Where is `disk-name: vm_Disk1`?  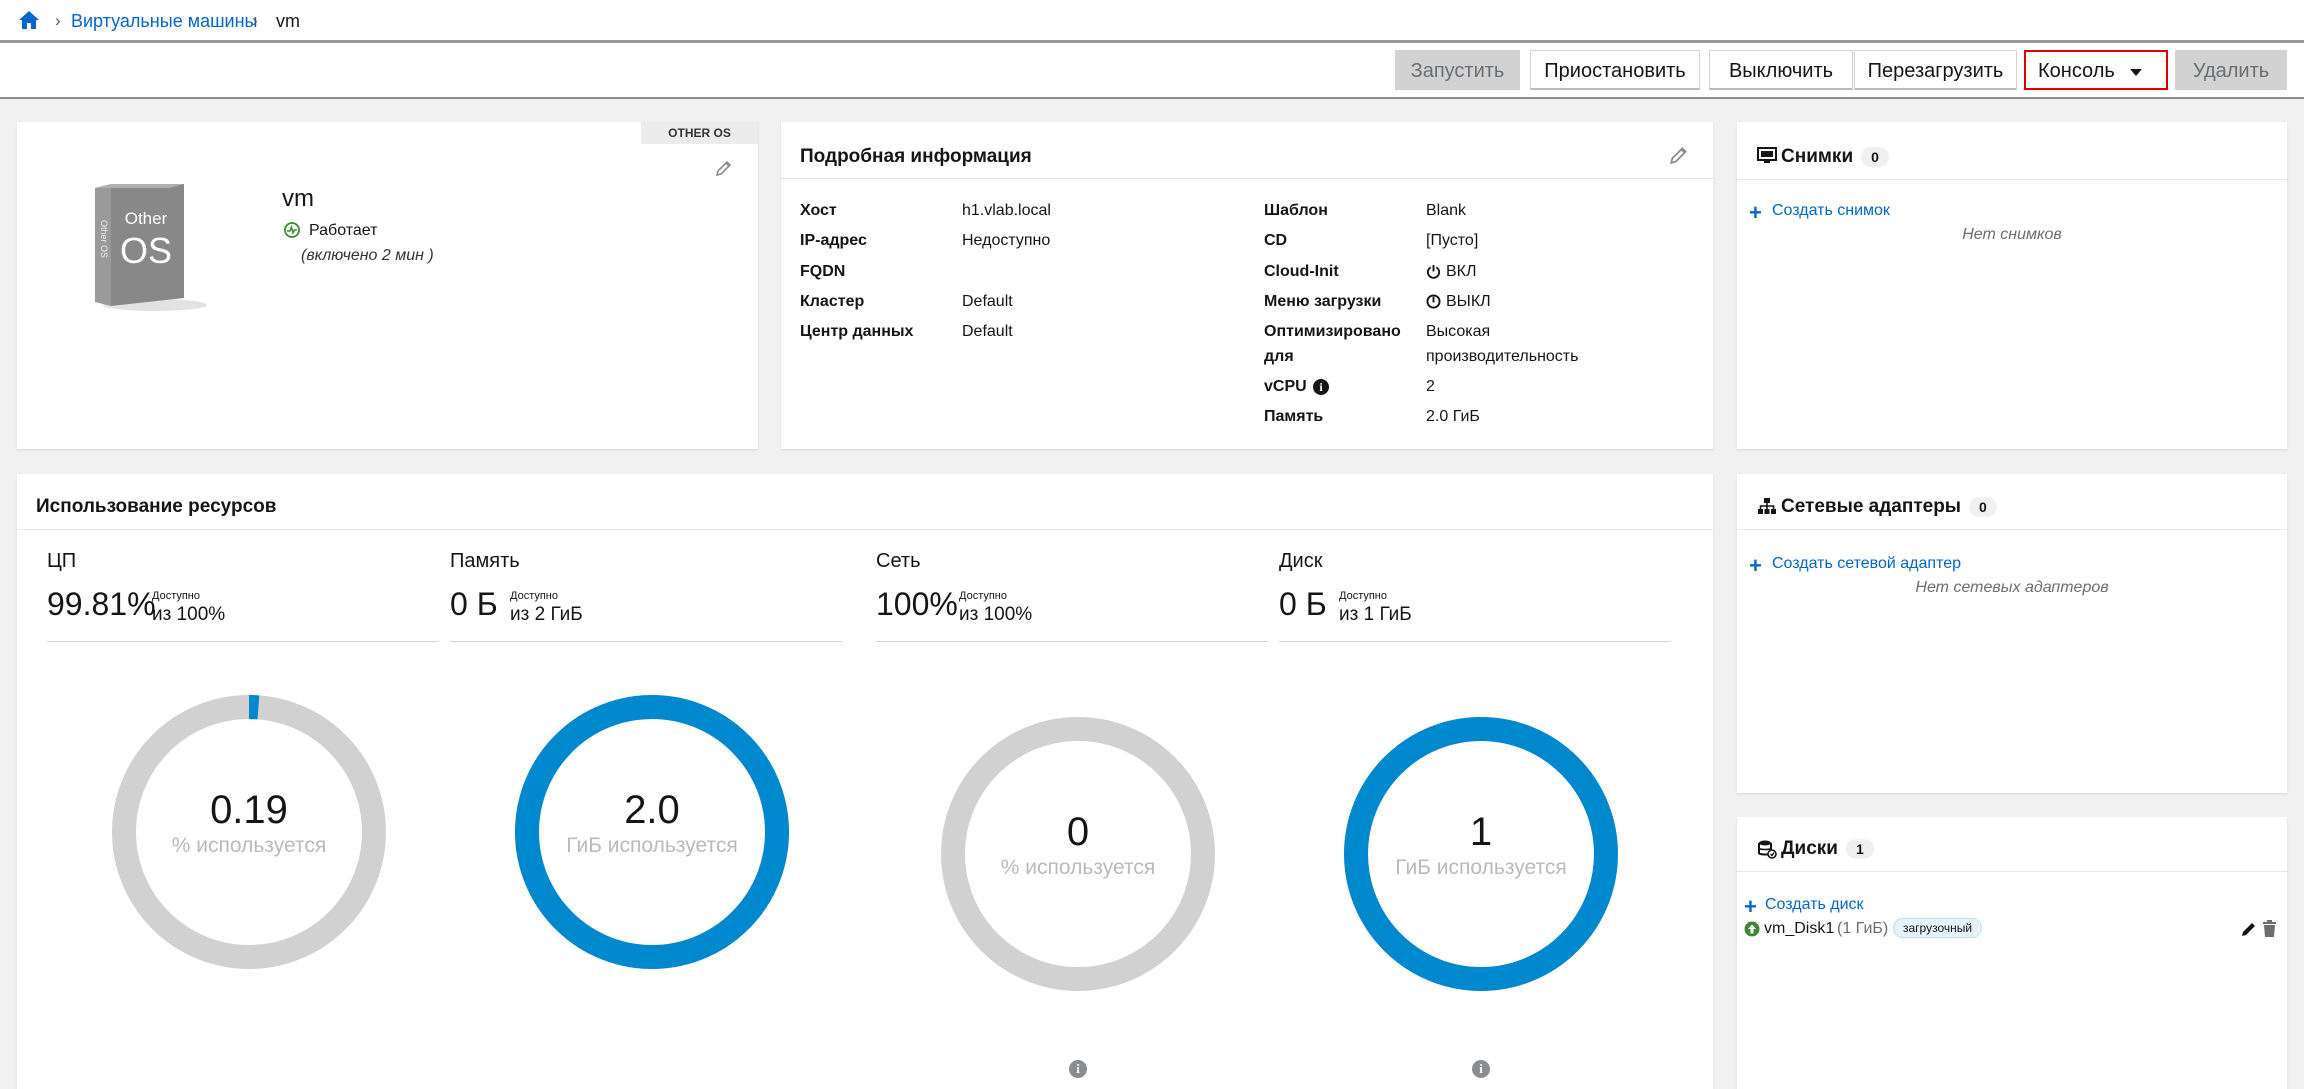 disk-name: vm_Disk1 is located at coordinates (1799, 928).